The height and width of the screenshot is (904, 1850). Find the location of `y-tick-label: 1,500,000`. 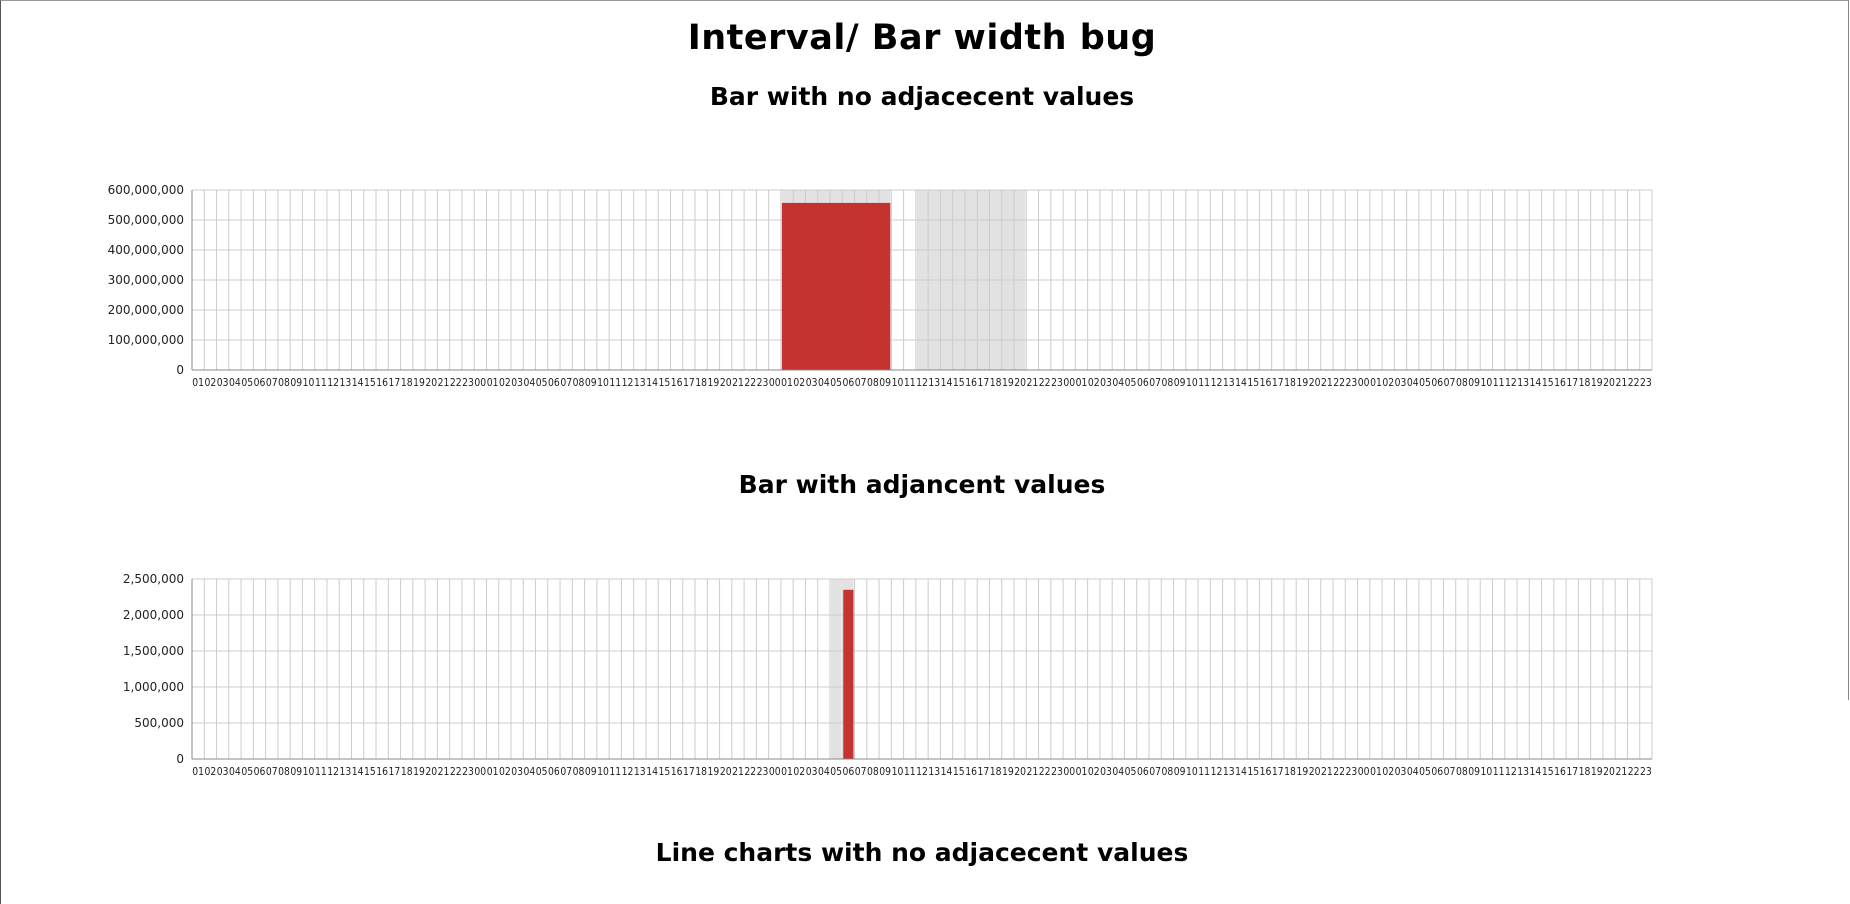

y-tick-label: 1,500,000 is located at coordinates (153, 651).